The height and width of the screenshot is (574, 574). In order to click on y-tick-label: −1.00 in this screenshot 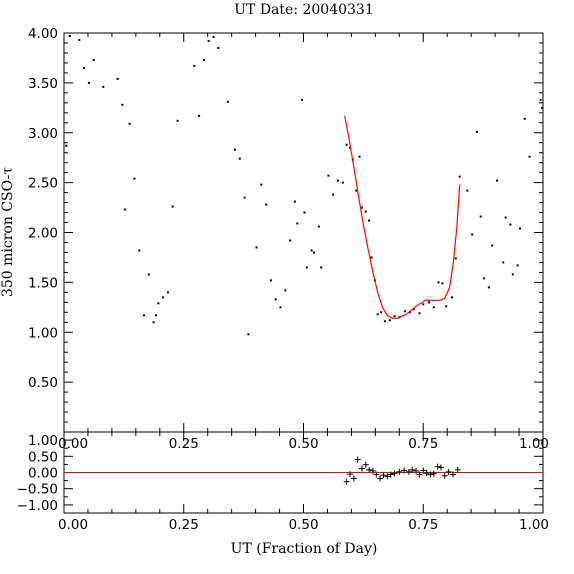, I will do `click(37, 506)`.